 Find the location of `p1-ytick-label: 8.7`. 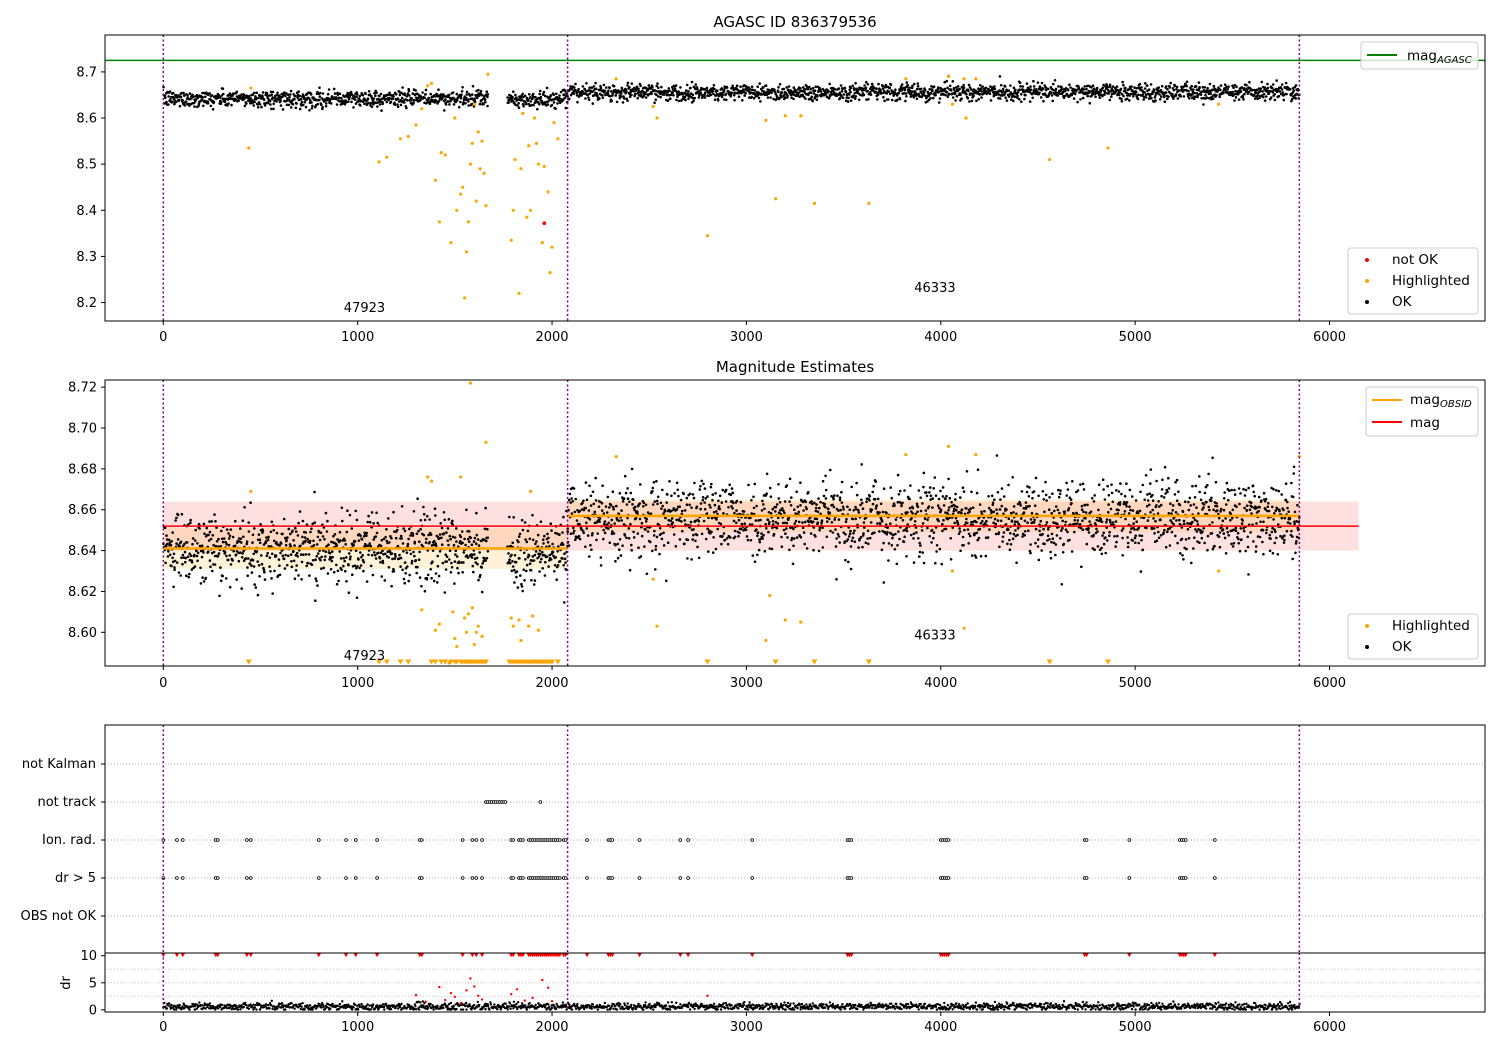

p1-ytick-label: 8.7 is located at coordinates (86, 72).